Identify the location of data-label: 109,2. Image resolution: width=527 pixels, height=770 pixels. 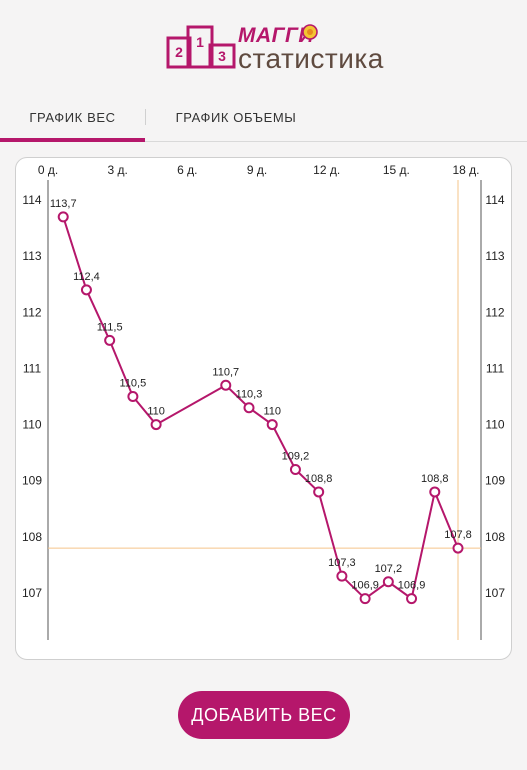
(296, 456).